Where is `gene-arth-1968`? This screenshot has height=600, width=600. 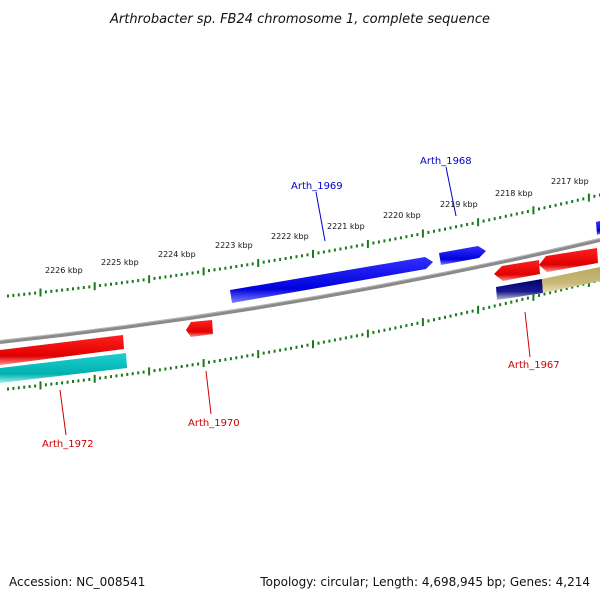
gene-arth-1968 is located at coordinates (462, 255).